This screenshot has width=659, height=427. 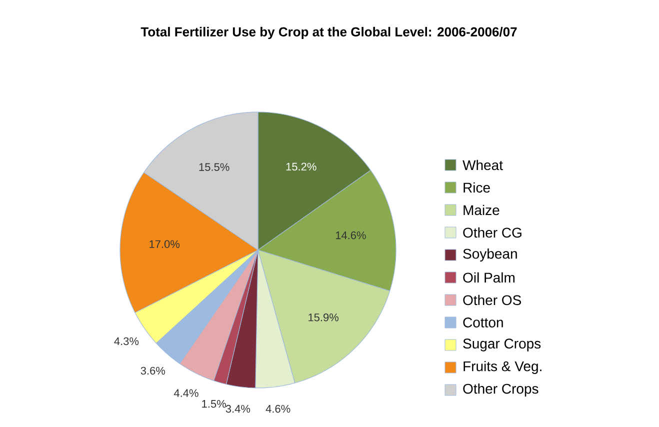 What do you see at coordinates (488, 277) in the screenshot?
I see `legend-label: Oil Palm` at bounding box center [488, 277].